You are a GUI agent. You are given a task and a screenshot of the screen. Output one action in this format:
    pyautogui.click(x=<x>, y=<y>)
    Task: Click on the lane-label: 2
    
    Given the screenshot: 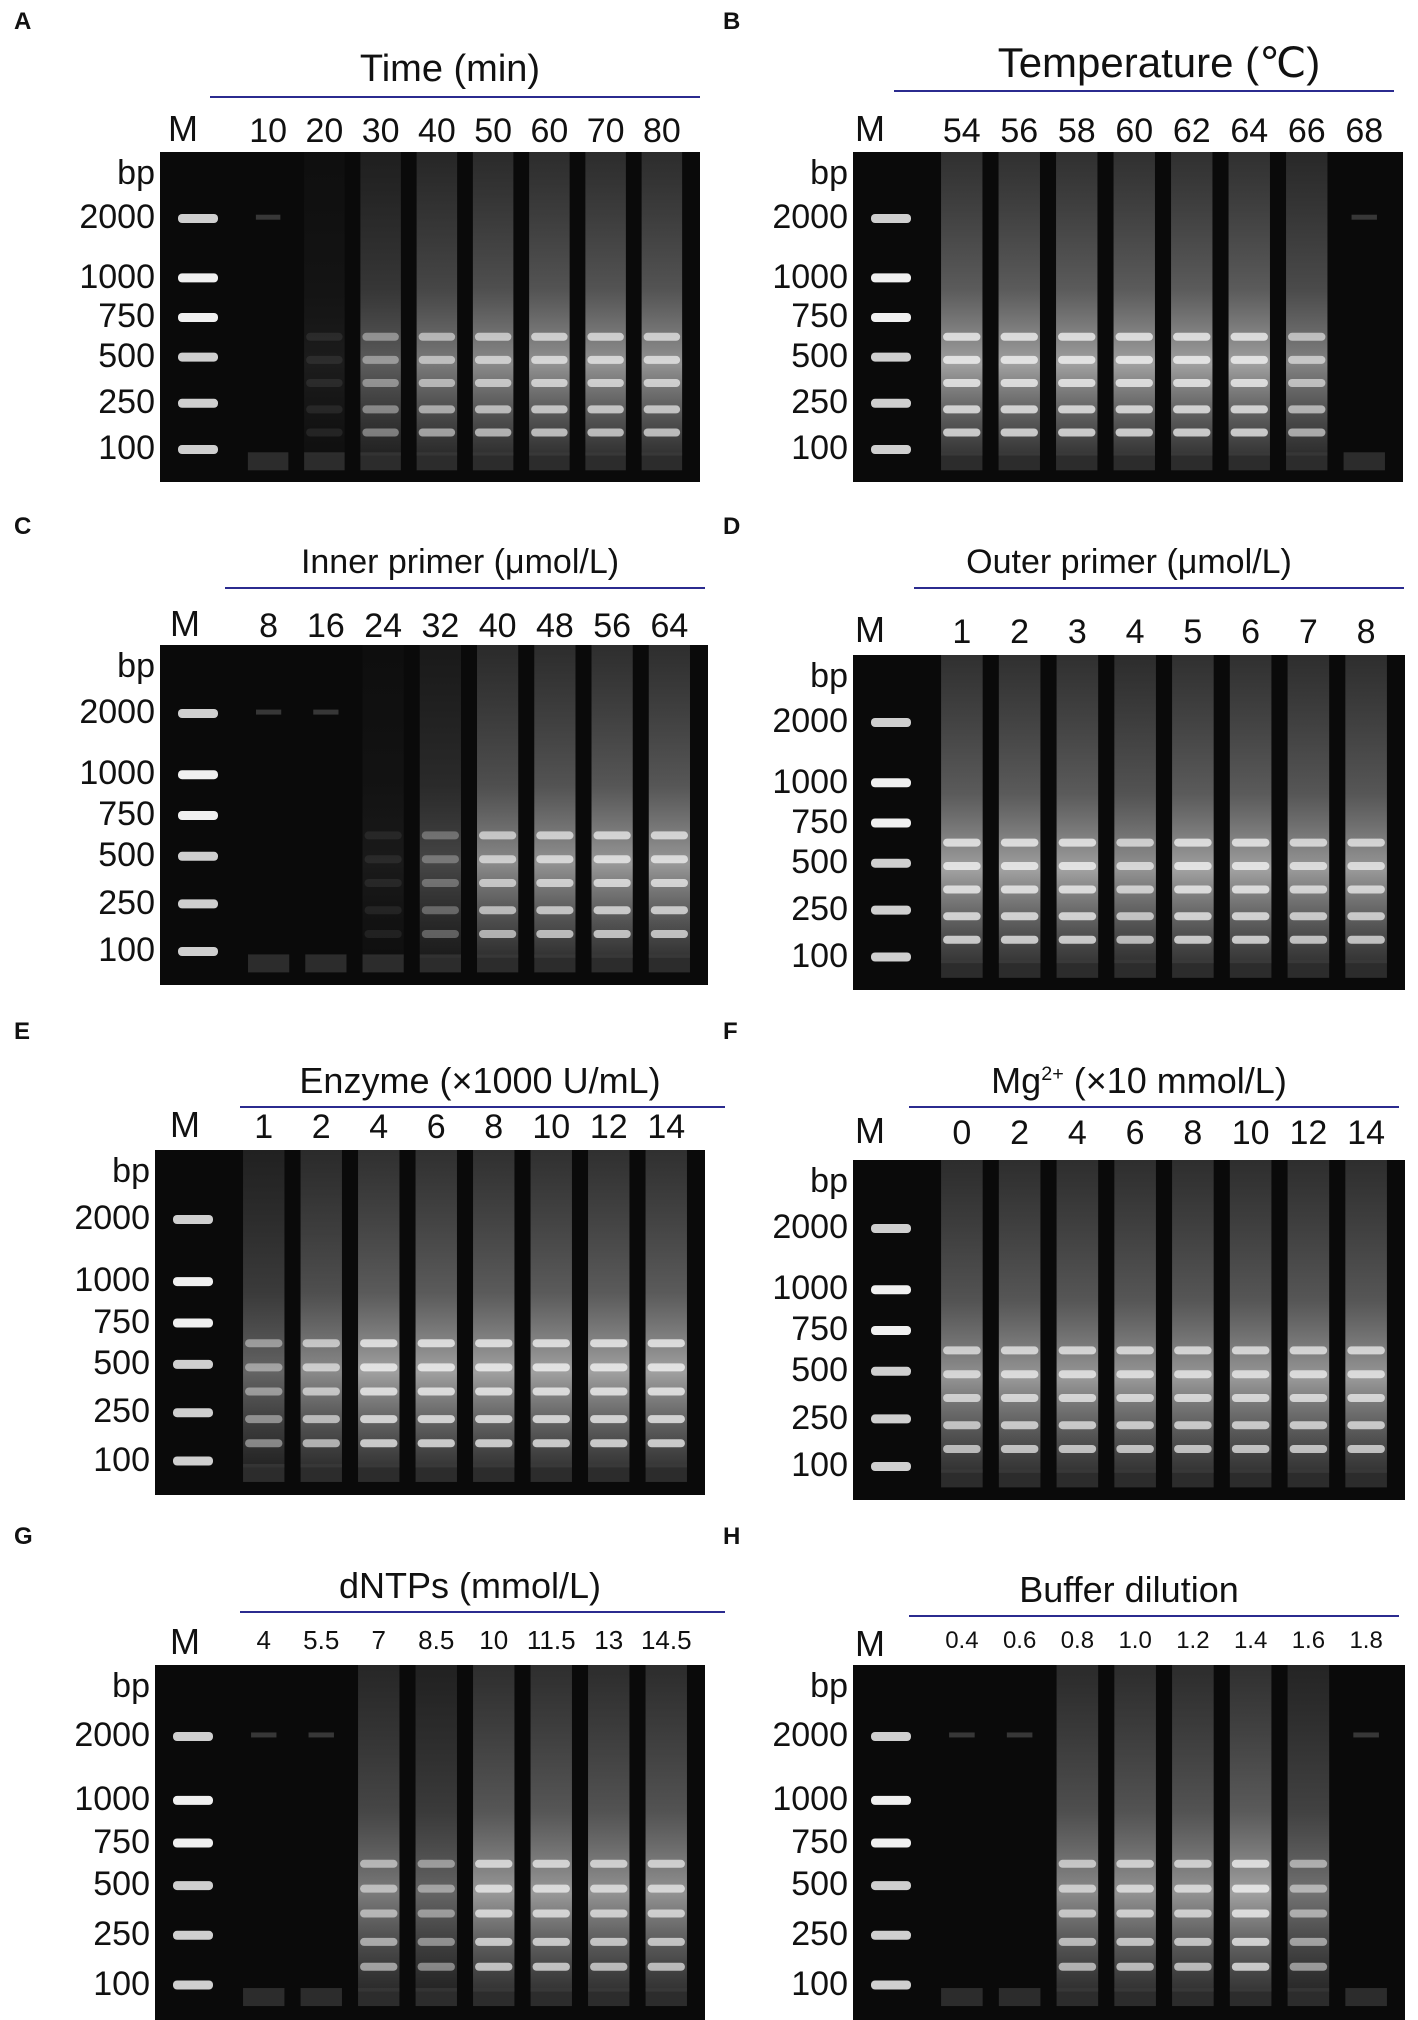 What is the action you would take?
    pyautogui.click(x=1020, y=632)
    